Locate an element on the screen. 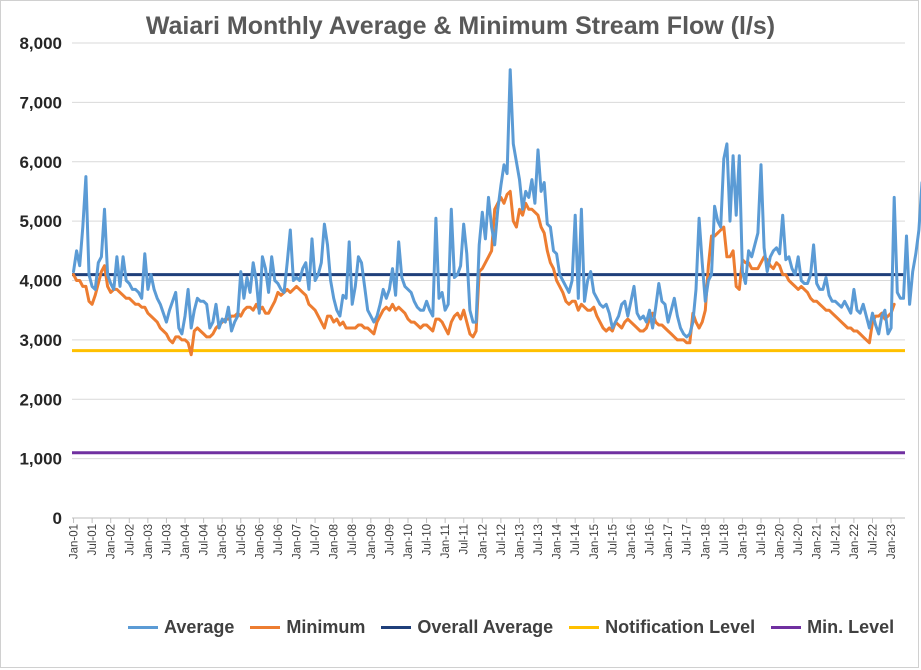  x-tick-label: Jul-10 is located at coordinates (428, 539).